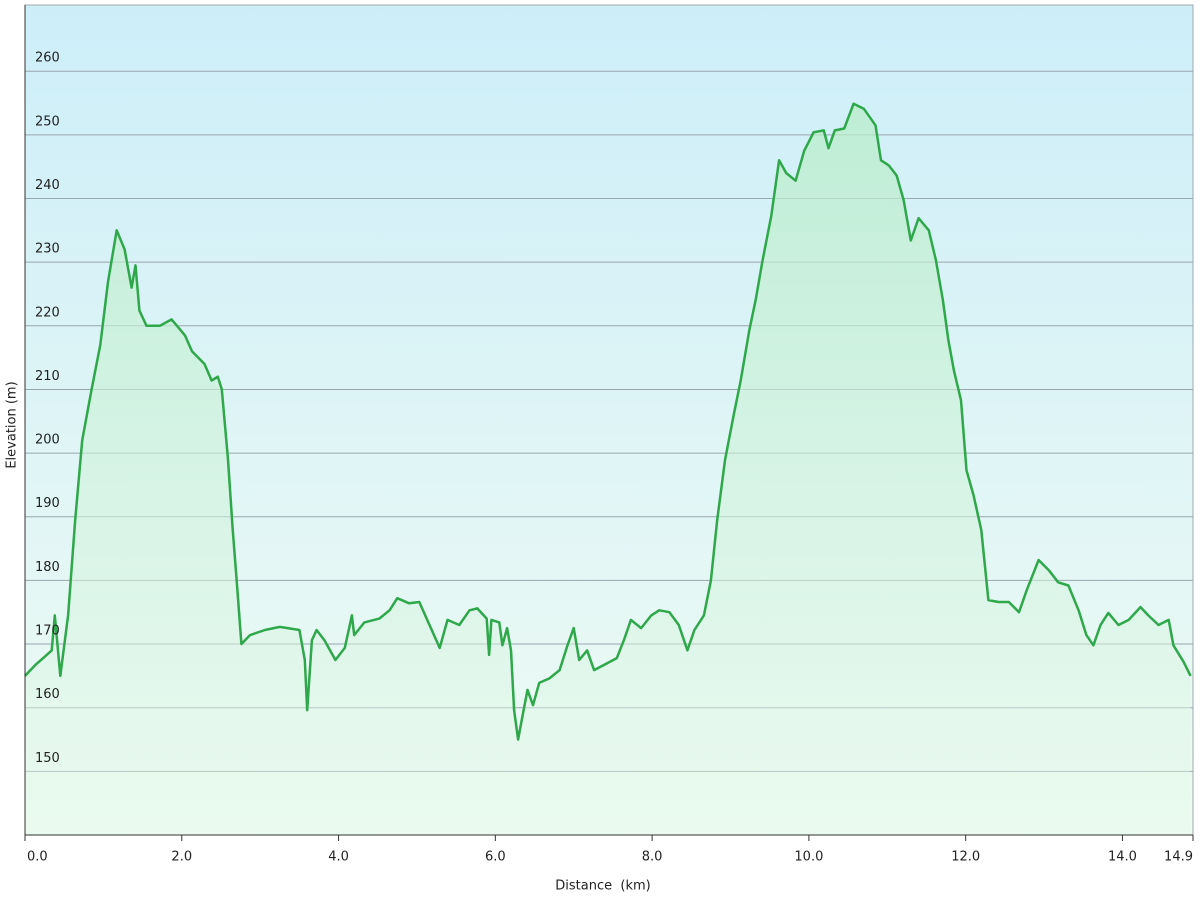  What do you see at coordinates (47, 631) in the screenshot?
I see `y-tick-label: 170` at bounding box center [47, 631].